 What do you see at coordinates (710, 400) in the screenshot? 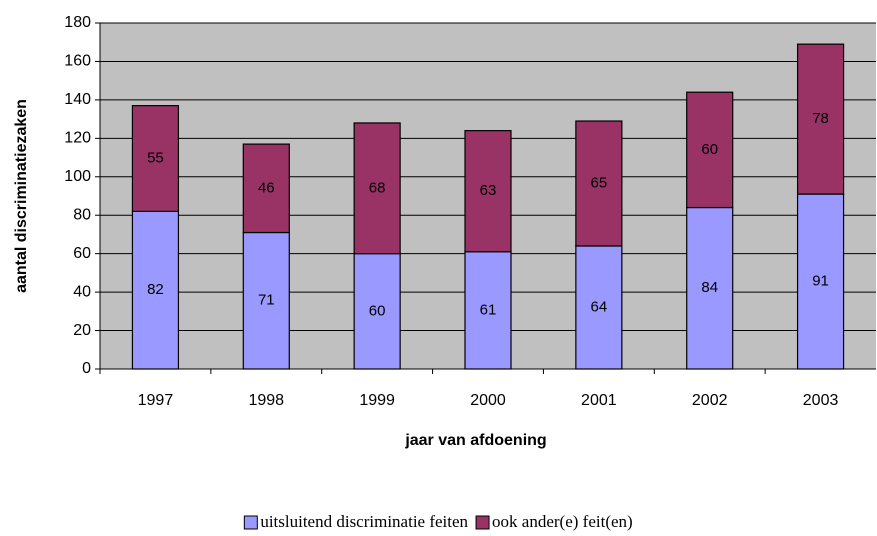
I see `x-tick-label: 2002` at bounding box center [710, 400].